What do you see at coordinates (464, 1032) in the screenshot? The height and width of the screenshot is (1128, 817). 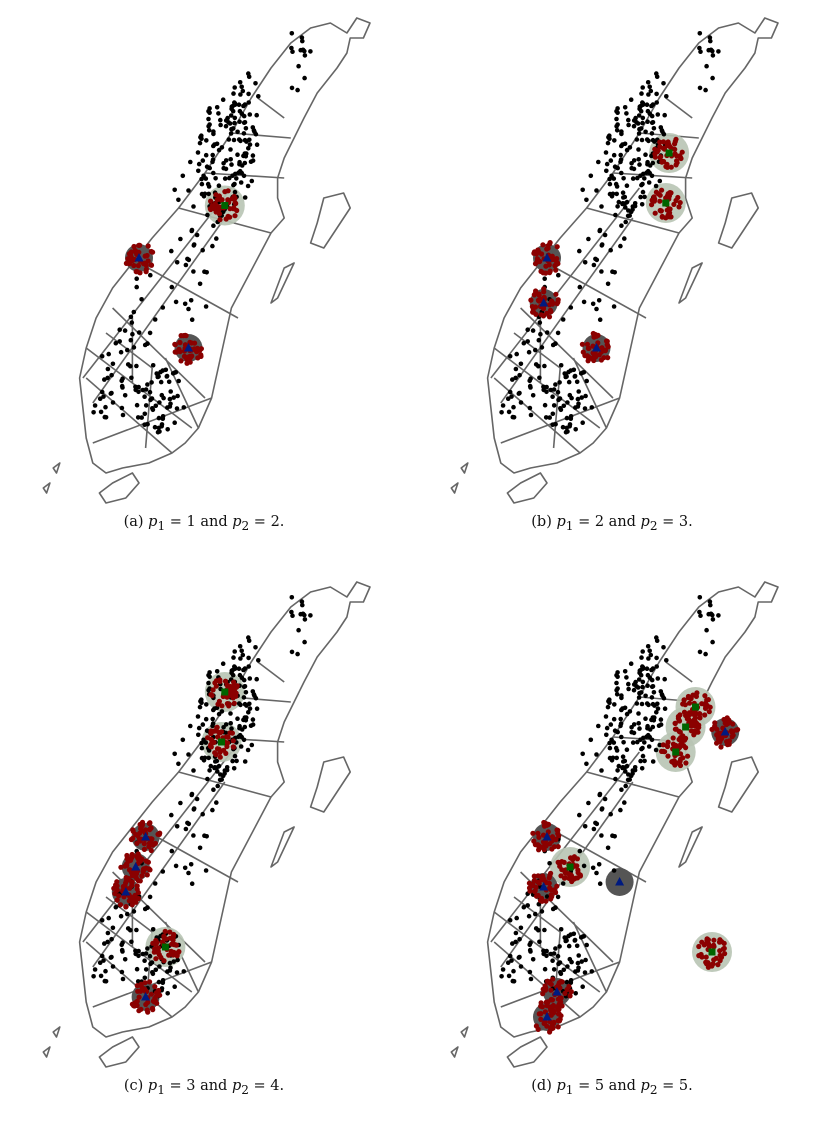 I see `small-island-outline` at bounding box center [464, 1032].